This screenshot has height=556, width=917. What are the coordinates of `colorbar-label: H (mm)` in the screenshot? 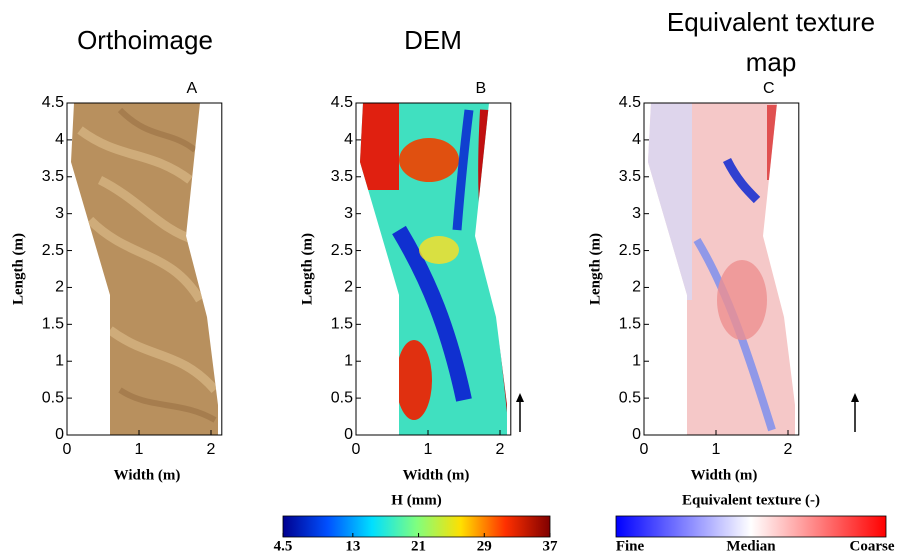 It's located at (416, 500).